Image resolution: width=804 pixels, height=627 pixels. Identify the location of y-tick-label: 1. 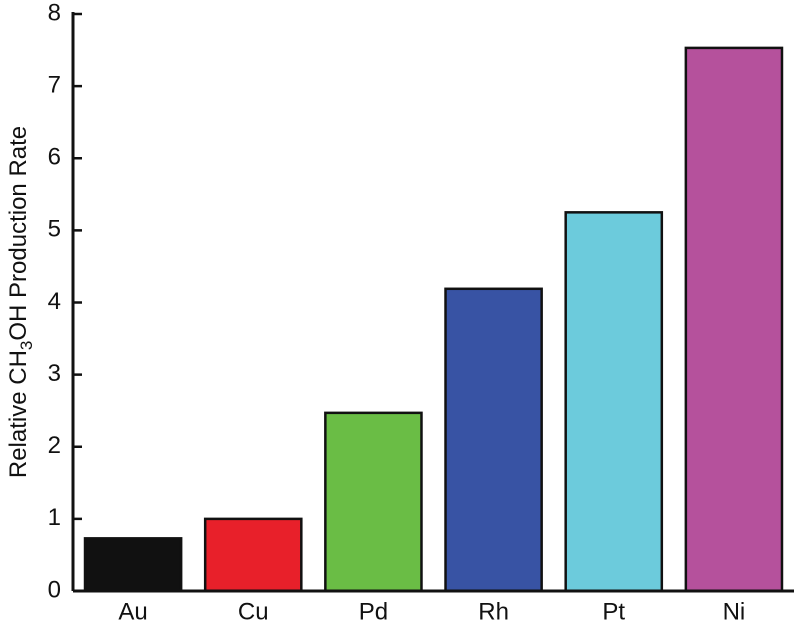
(54, 517).